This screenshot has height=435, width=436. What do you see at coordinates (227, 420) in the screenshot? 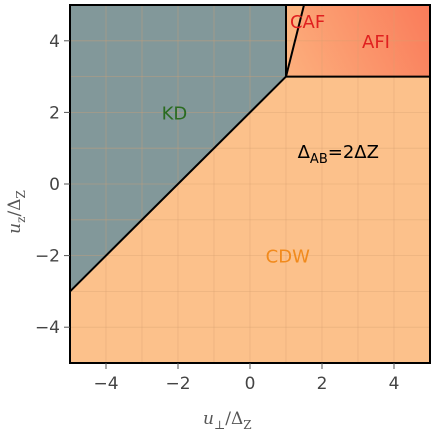
I see `x-axis-label: u⊥/ΔZ` at bounding box center [227, 420].